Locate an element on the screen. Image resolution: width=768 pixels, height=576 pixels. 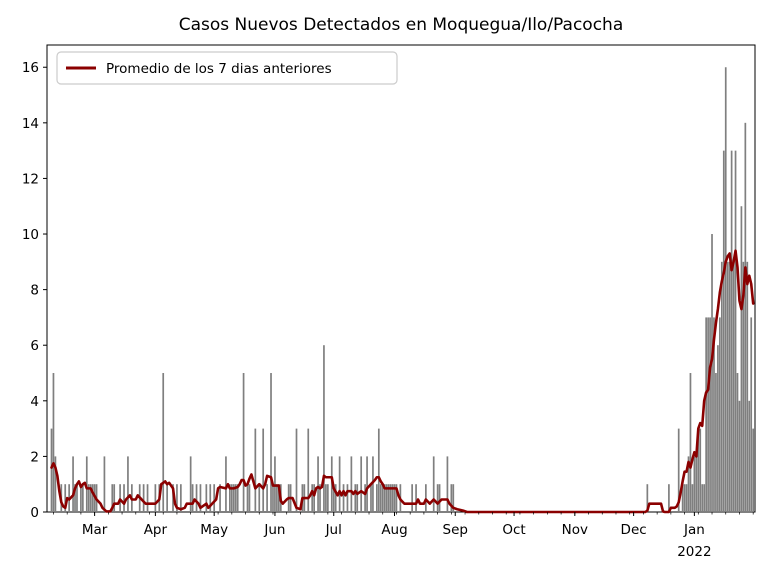
x-tick-label: Jun is located at coordinates (274, 530).